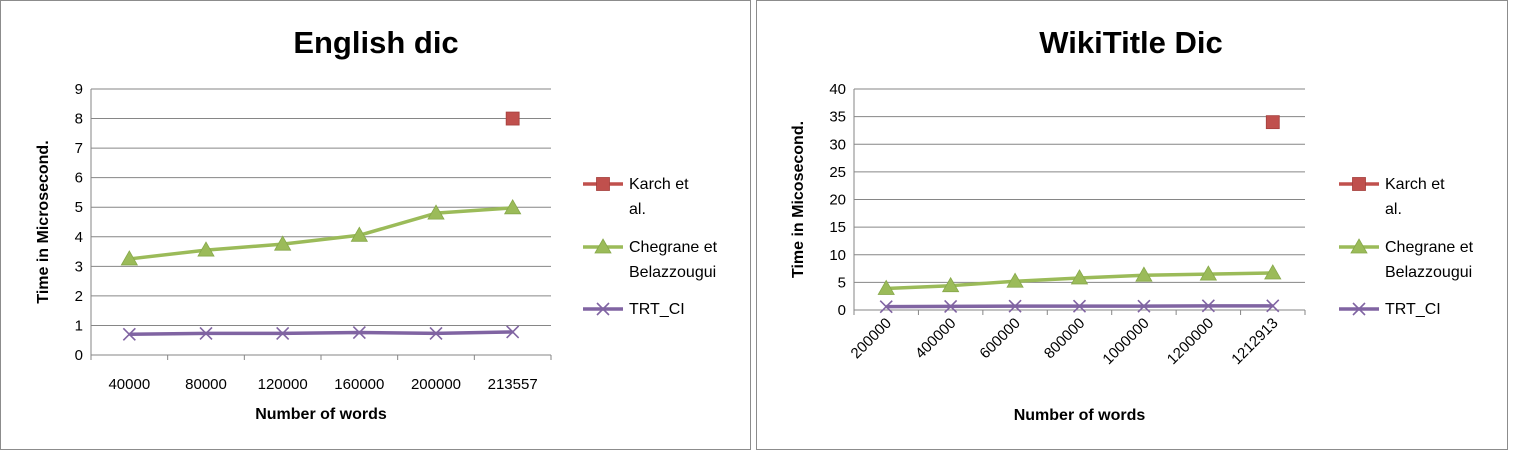  Describe the element at coordinates (375, 42) in the screenshot. I see `chart-title: English dic` at that location.